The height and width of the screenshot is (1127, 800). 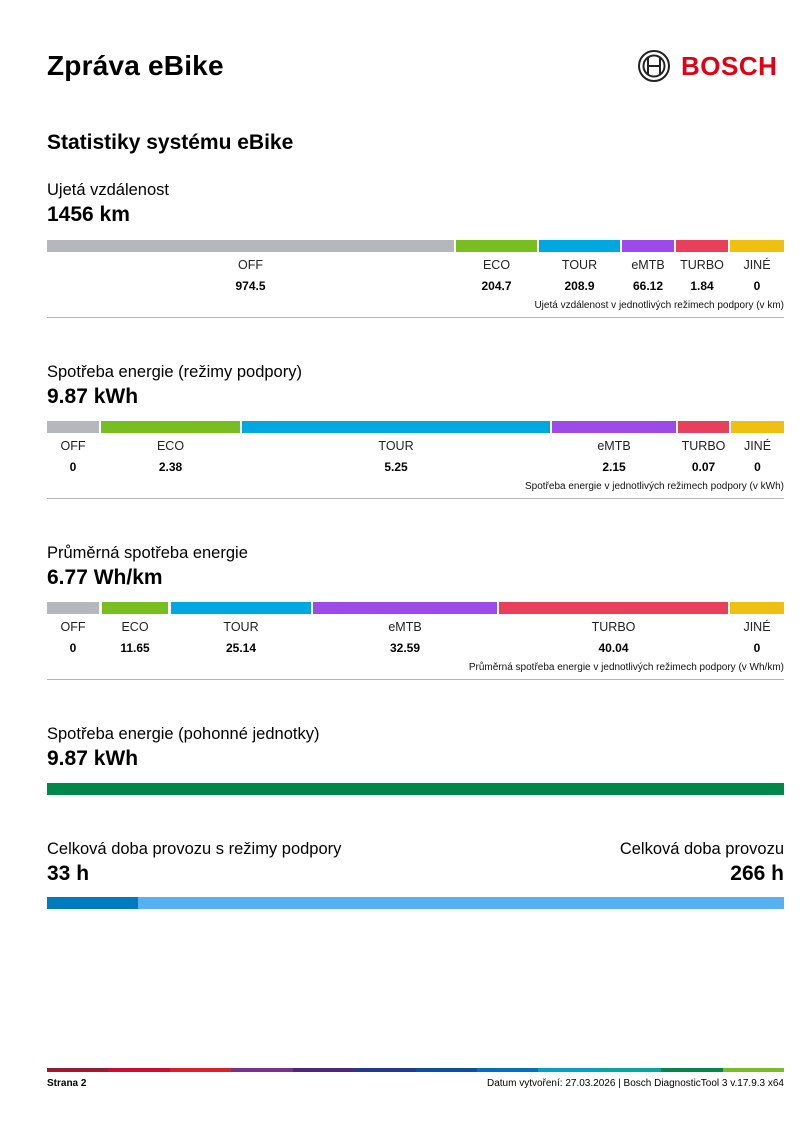 What do you see at coordinates (170, 427) in the screenshot?
I see `energy-bar-eco` at bounding box center [170, 427].